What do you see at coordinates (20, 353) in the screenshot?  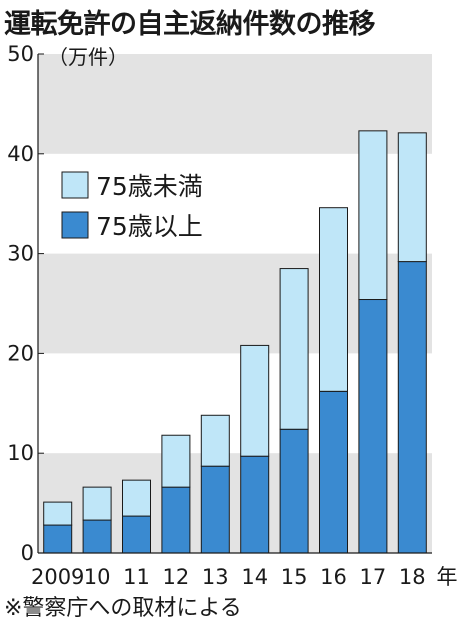 I see `y-tick-label: 20` at bounding box center [20, 353].